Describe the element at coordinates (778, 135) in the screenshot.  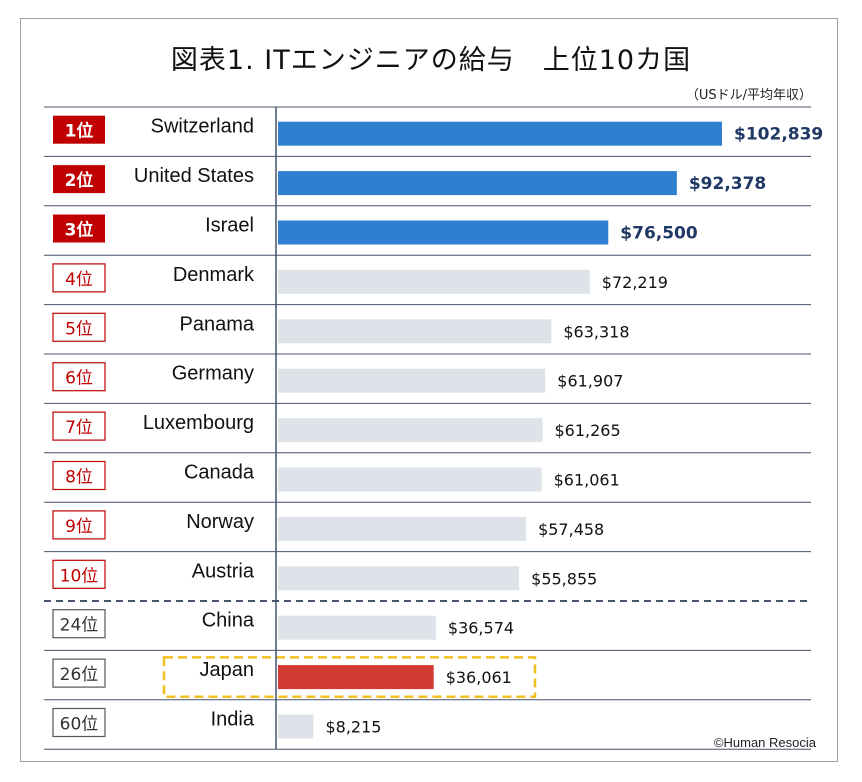
I see `value-label: $102,839` at that location.